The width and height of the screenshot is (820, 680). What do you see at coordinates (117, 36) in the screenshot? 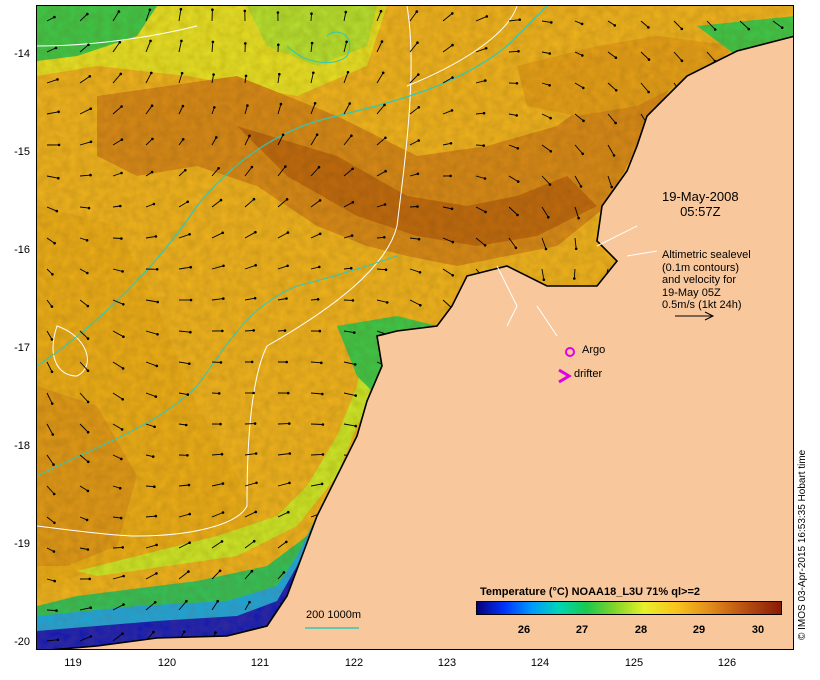
I see `sealevel-contour` at bounding box center [117, 36].